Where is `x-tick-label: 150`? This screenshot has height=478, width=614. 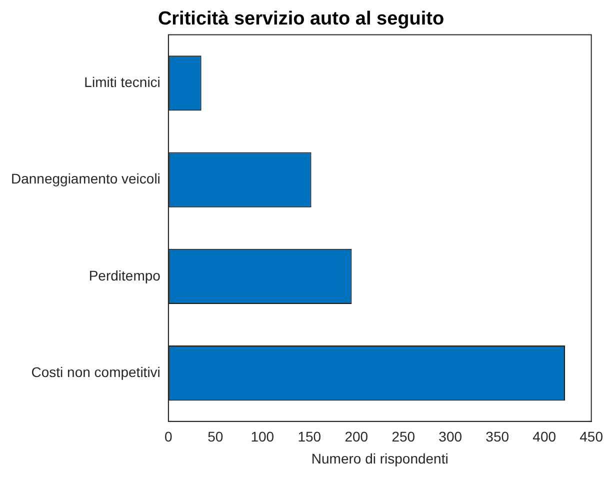
x-tick-label: 150 is located at coordinates (310, 436).